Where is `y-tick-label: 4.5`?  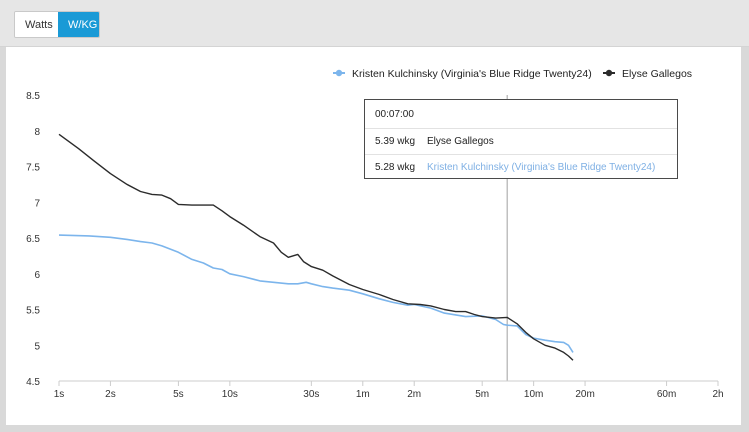
y-tick-label: 4.5 is located at coordinates (33, 382).